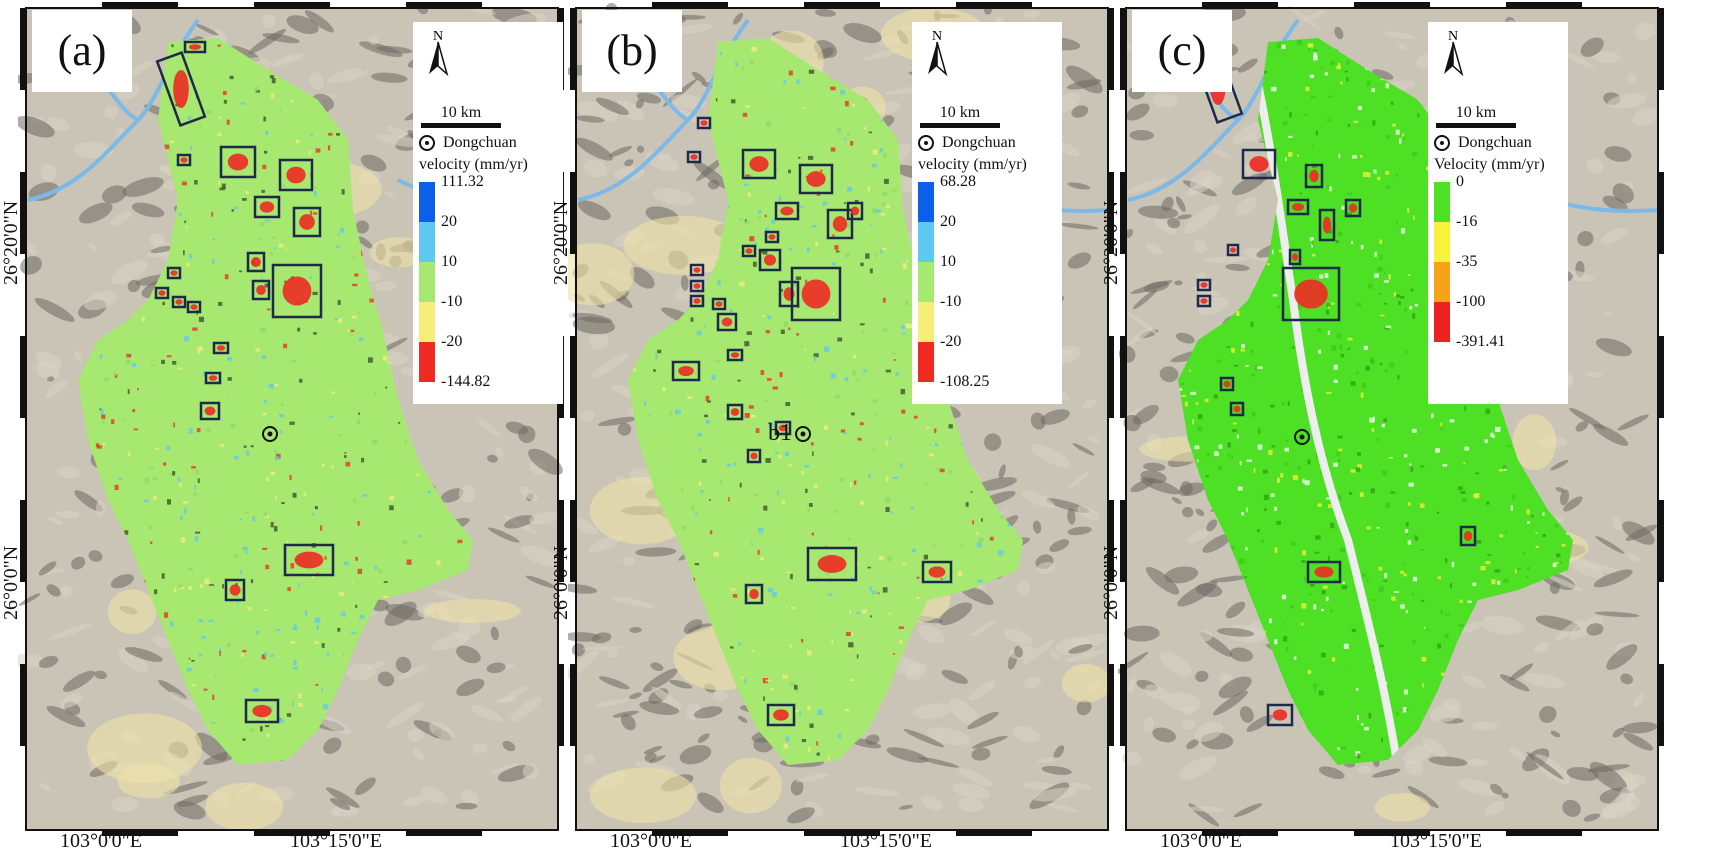 The width and height of the screenshot is (1726, 858). What do you see at coordinates (461, 125) in the screenshot?
I see `scale-line` at bounding box center [461, 125].